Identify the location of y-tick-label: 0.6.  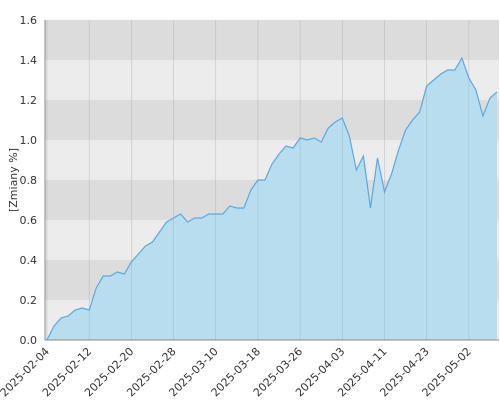
(29, 220).